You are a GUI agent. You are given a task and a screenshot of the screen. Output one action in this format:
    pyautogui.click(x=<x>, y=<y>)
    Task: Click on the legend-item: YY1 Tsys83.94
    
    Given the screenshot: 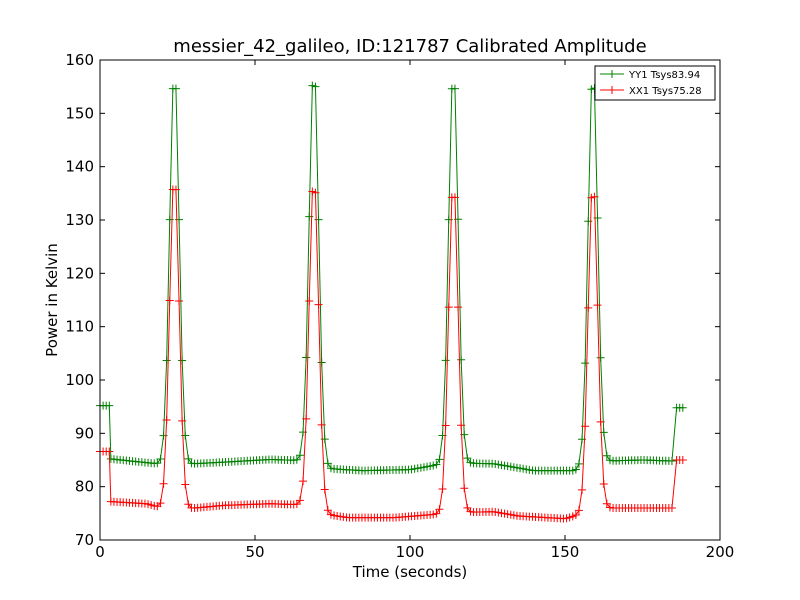 What is the action you would take?
    pyautogui.click(x=650, y=75)
    